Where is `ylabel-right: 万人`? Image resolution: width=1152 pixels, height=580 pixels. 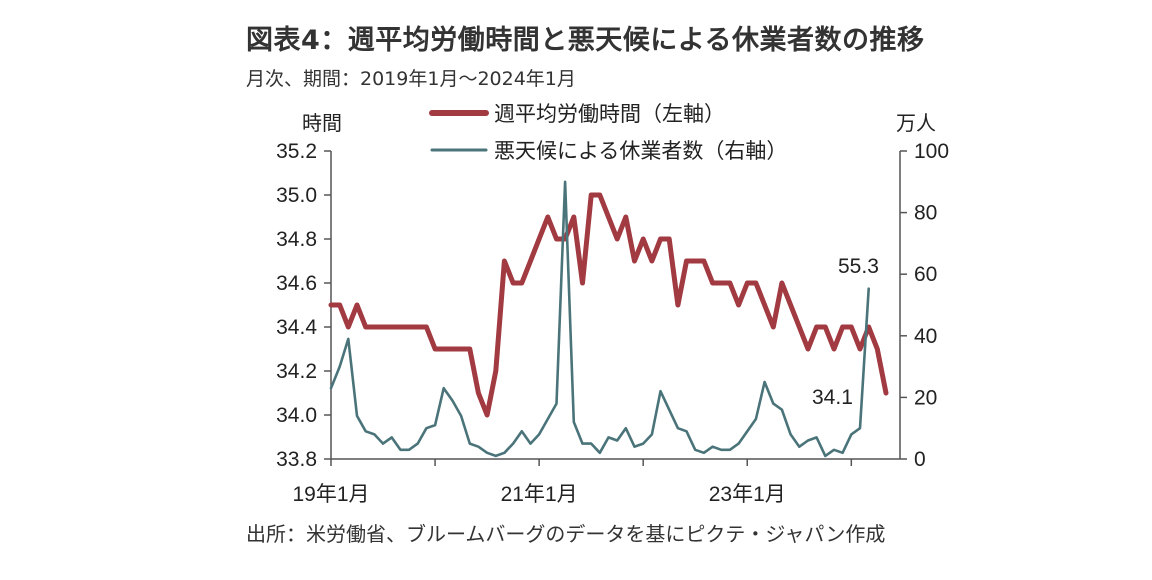 ylabel-right: 万人 is located at coordinates (916, 123).